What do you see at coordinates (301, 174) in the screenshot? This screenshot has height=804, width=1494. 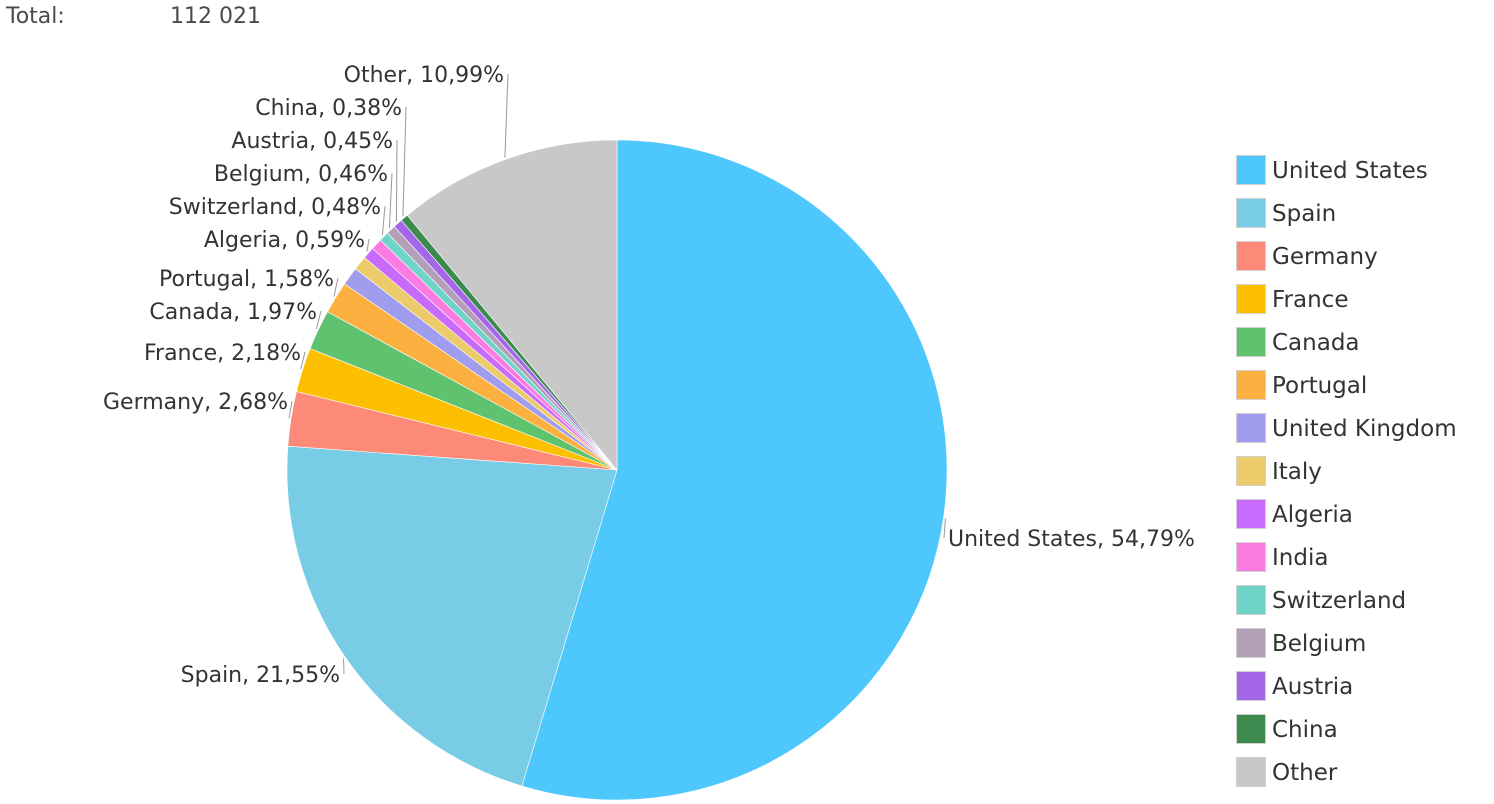 I see `slice-label-belgium: Belgium, 0,46%` at bounding box center [301, 174].